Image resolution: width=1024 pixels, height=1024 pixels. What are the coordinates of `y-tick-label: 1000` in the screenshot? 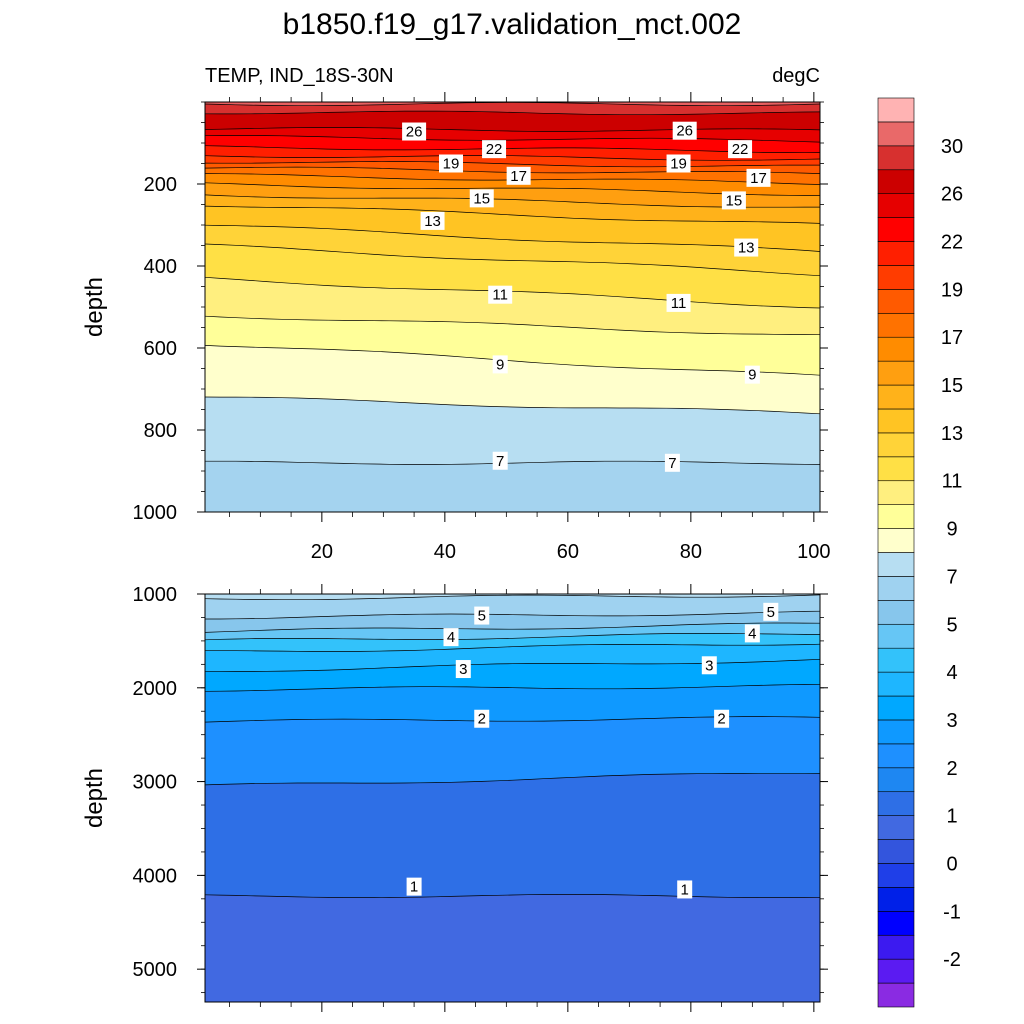 It's located at (155, 595).